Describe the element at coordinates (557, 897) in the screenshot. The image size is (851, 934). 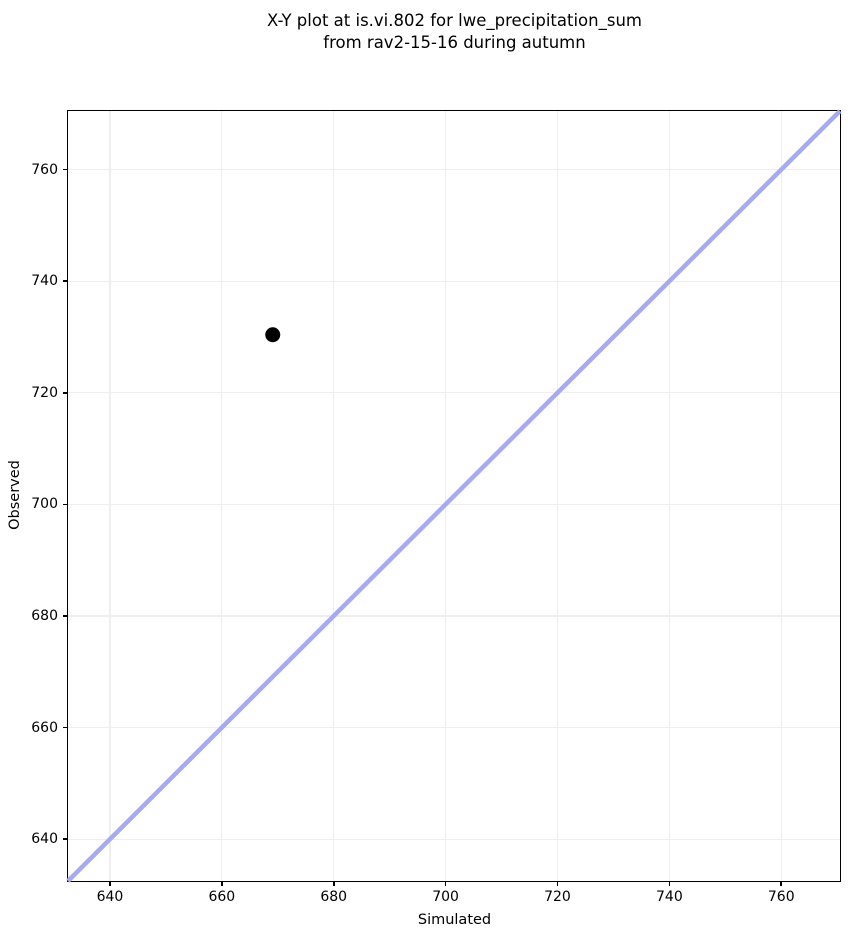
I see `tick-label-x-720: 720` at that location.